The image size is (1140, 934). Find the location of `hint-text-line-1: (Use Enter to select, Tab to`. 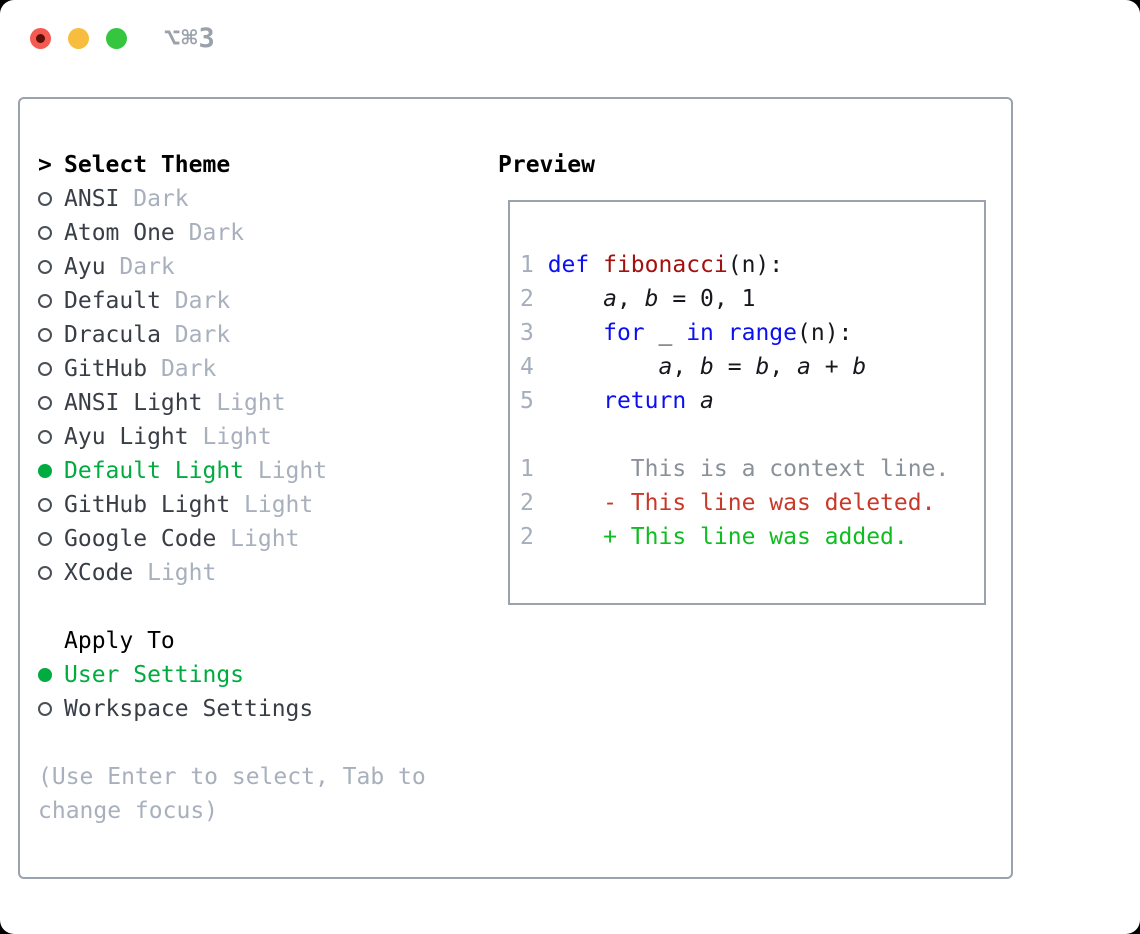

hint-text-line-1: (Use Enter to select, Tab to is located at coordinates (232, 777).